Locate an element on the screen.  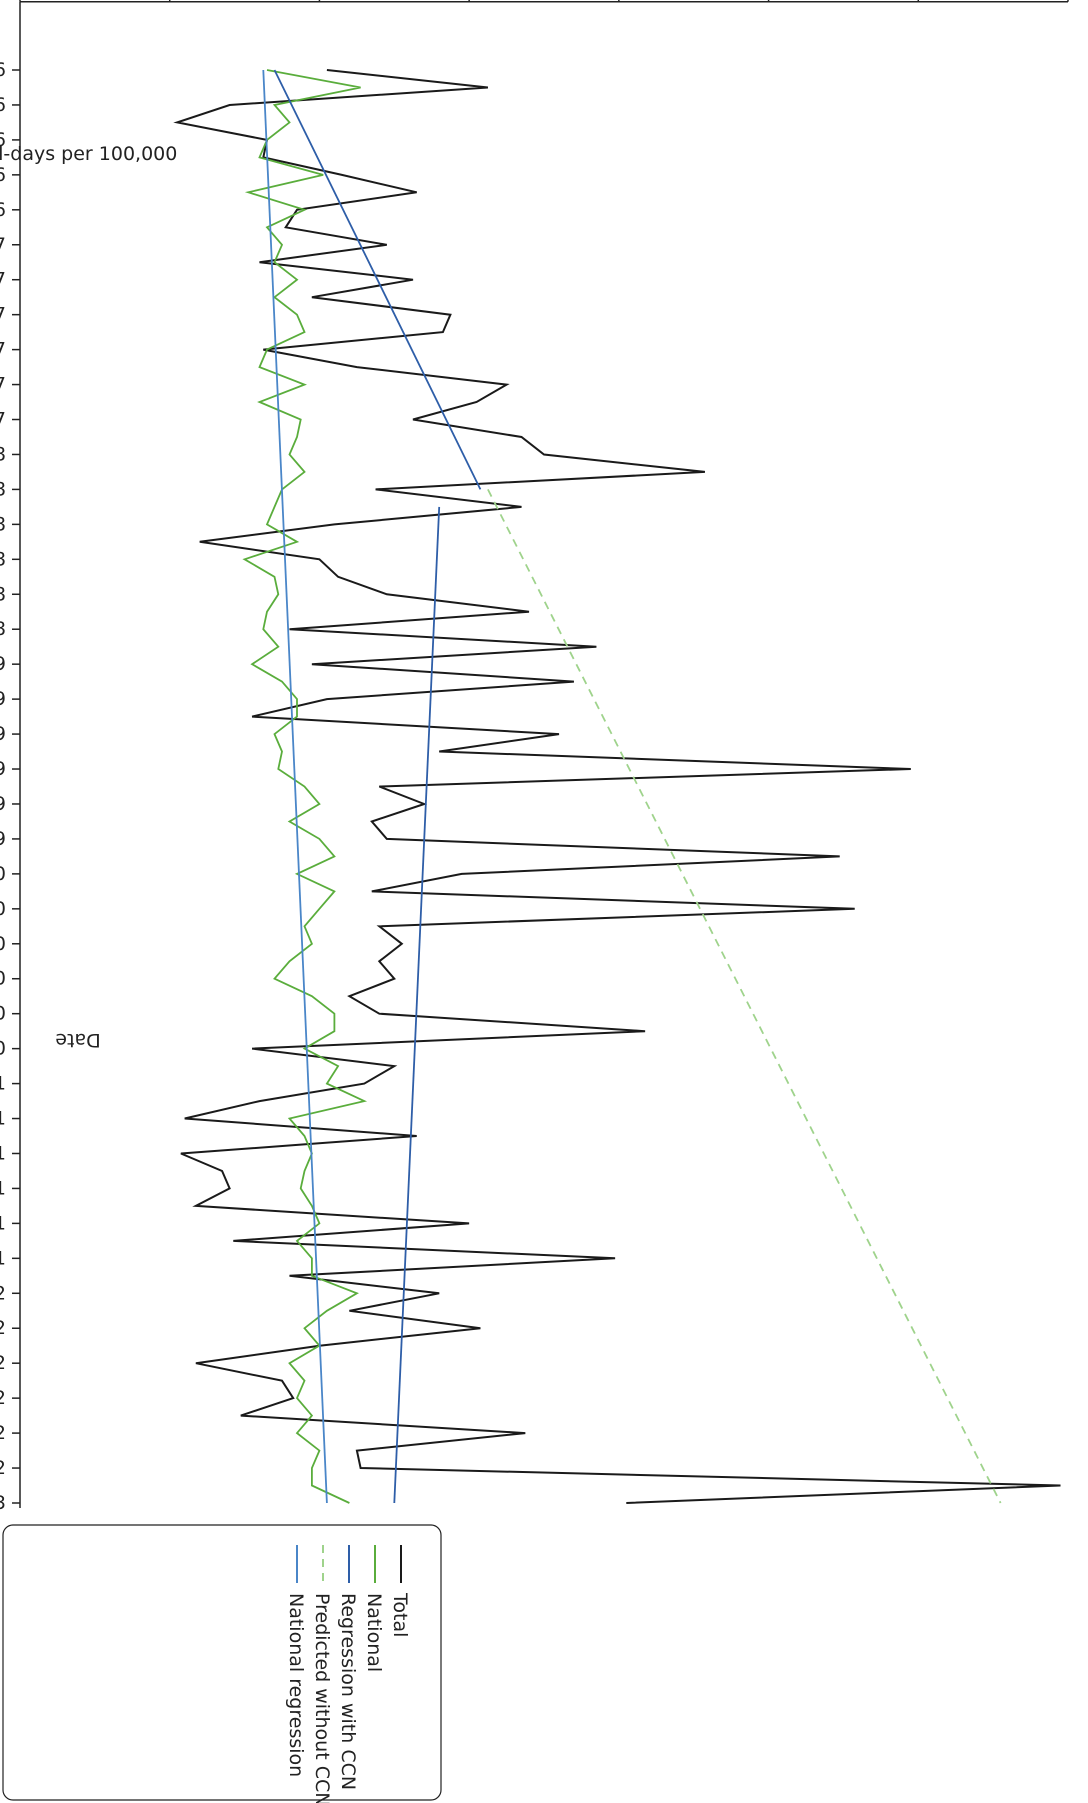
x-tick-label: August 2007 is located at coordinates (3, 350).